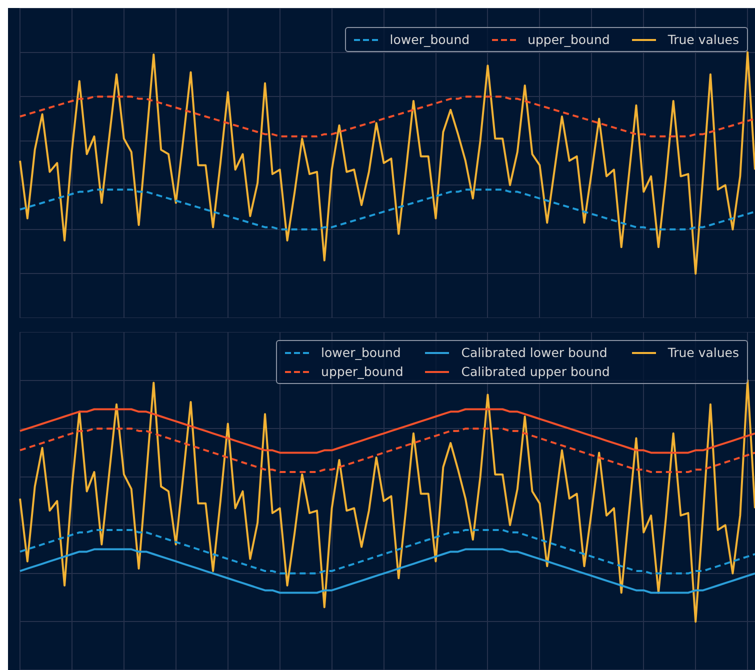 The image size is (755, 670). I want to click on legend-label: Calibrated upper bound, so click(535, 371).